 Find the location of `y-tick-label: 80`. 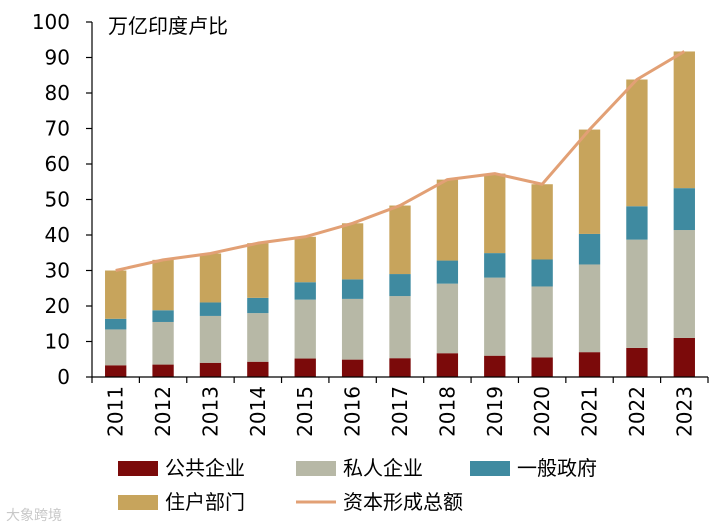

y-tick-label: 80 is located at coordinates (57, 93).